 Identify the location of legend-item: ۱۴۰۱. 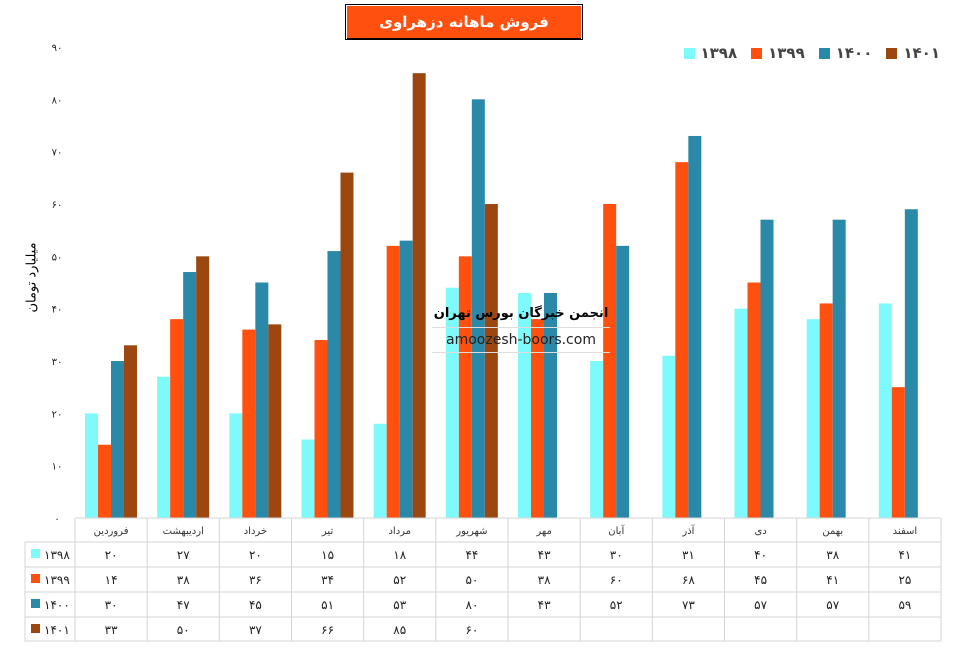
(913, 53).